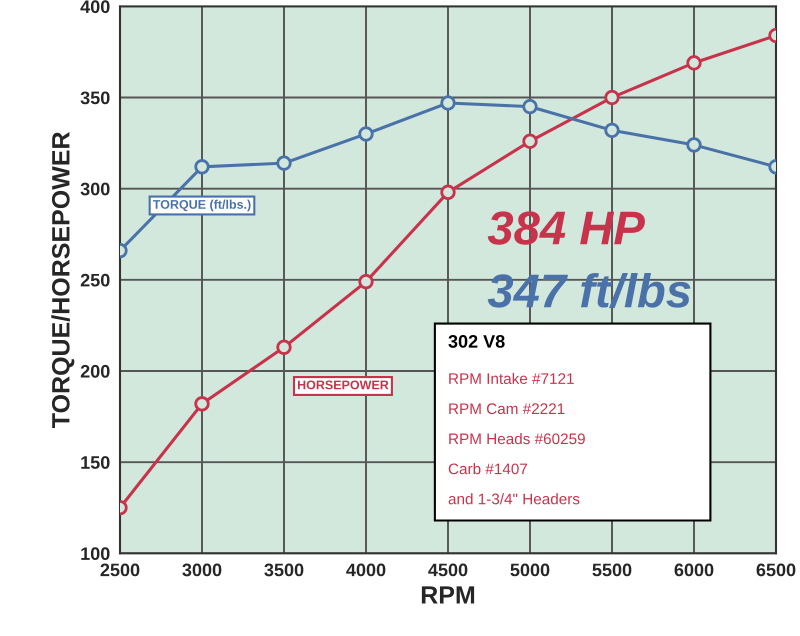 This screenshot has width=800, height=636. Describe the element at coordinates (488, 468) in the screenshot. I see `annotation: Carb #1407` at that location.